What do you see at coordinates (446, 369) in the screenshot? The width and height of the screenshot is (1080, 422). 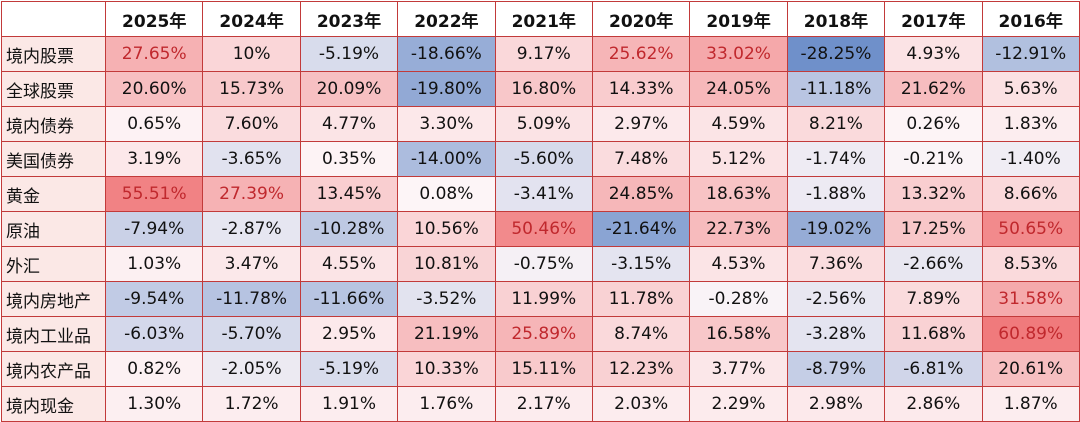 I see `heatmap-cell: 10.33%` at bounding box center [446, 369].